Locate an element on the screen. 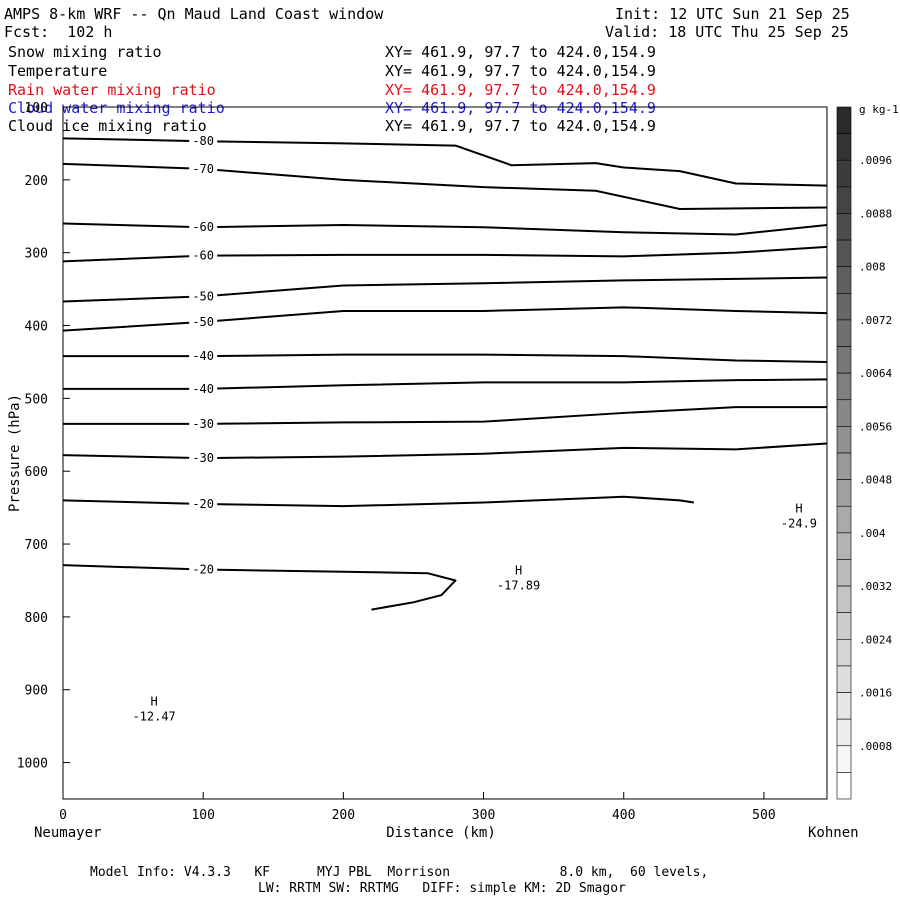  contour-label: -40 is located at coordinates (203, 389).